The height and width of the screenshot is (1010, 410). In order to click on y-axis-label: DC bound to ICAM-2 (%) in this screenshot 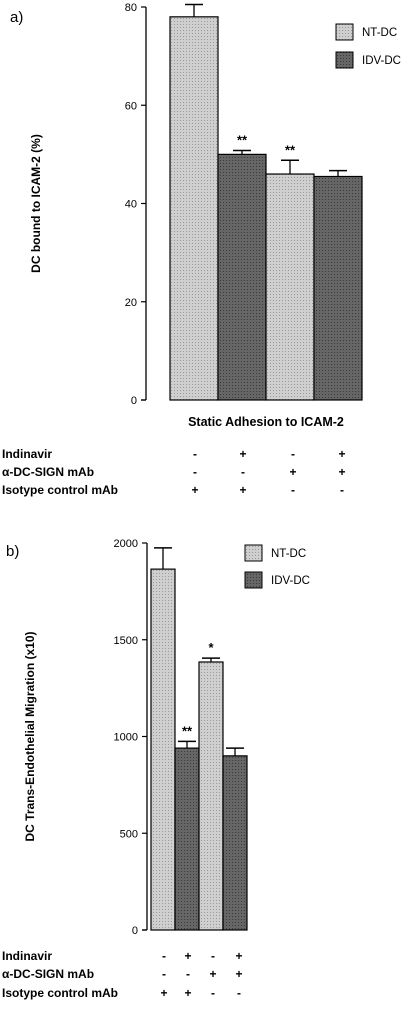, I will do `click(36, 203)`.